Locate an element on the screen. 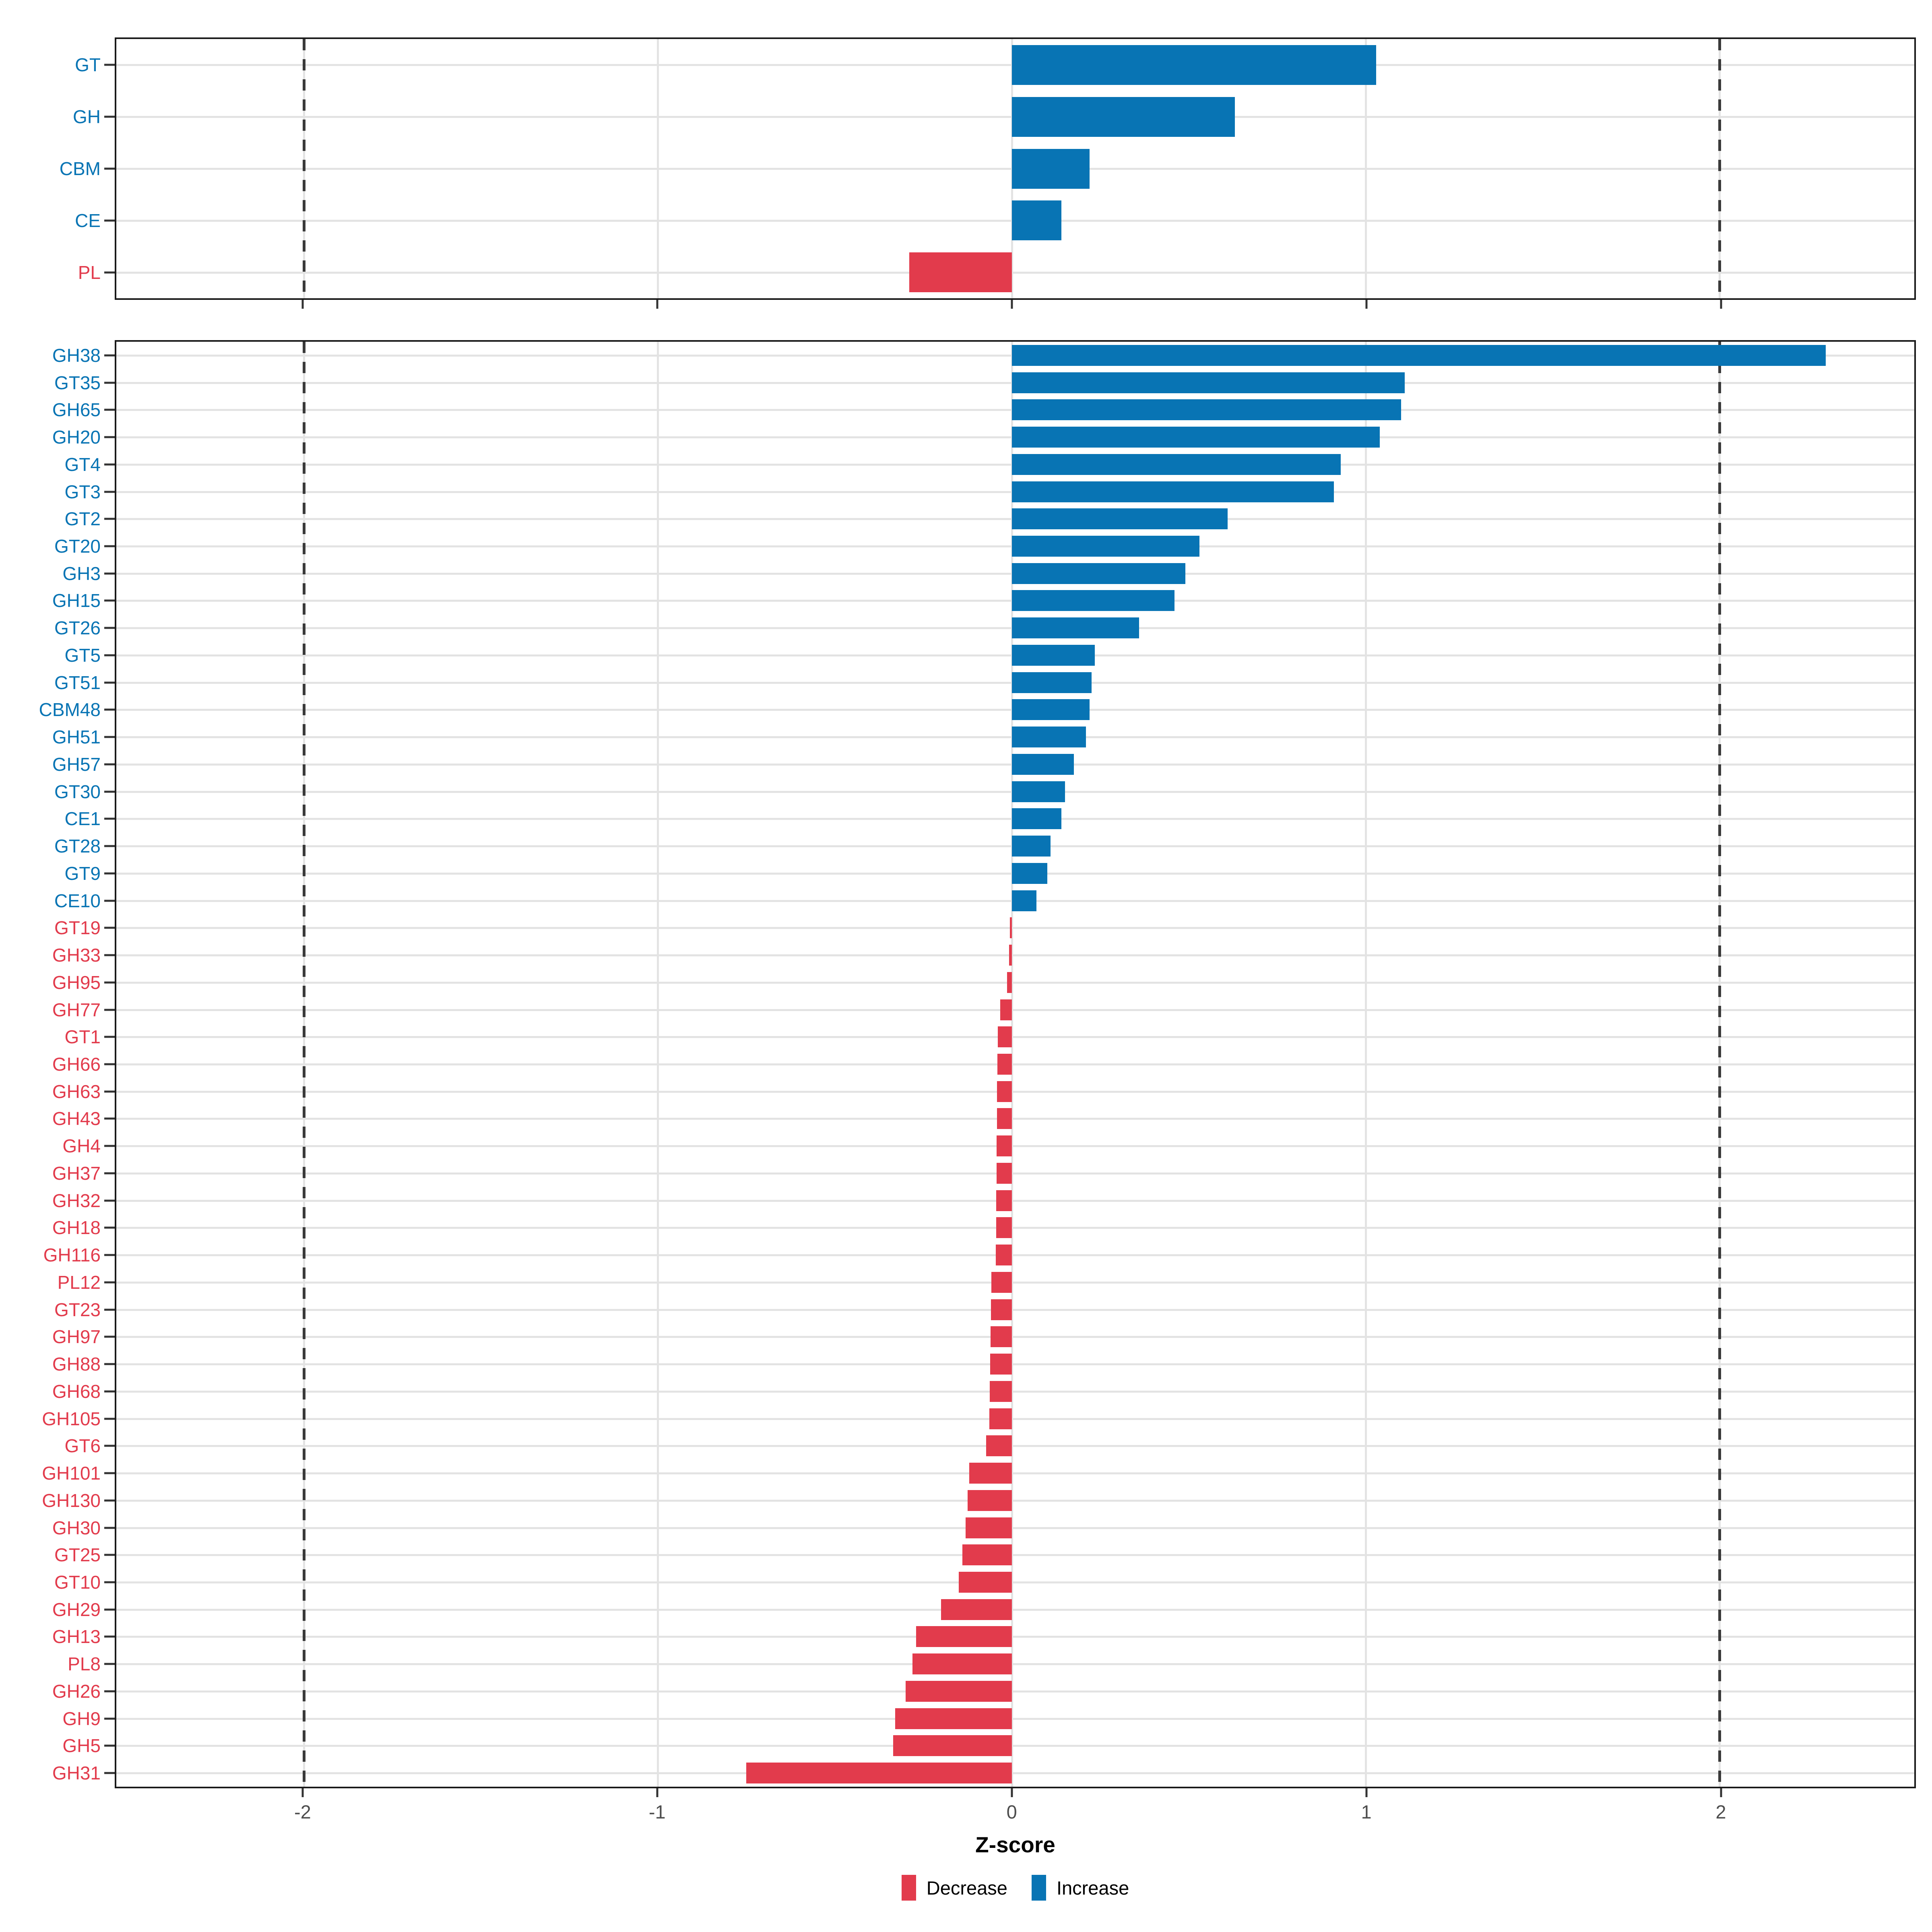 This screenshot has width=1932, height=1932. bar-GT20 is located at coordinates (1105, 546).